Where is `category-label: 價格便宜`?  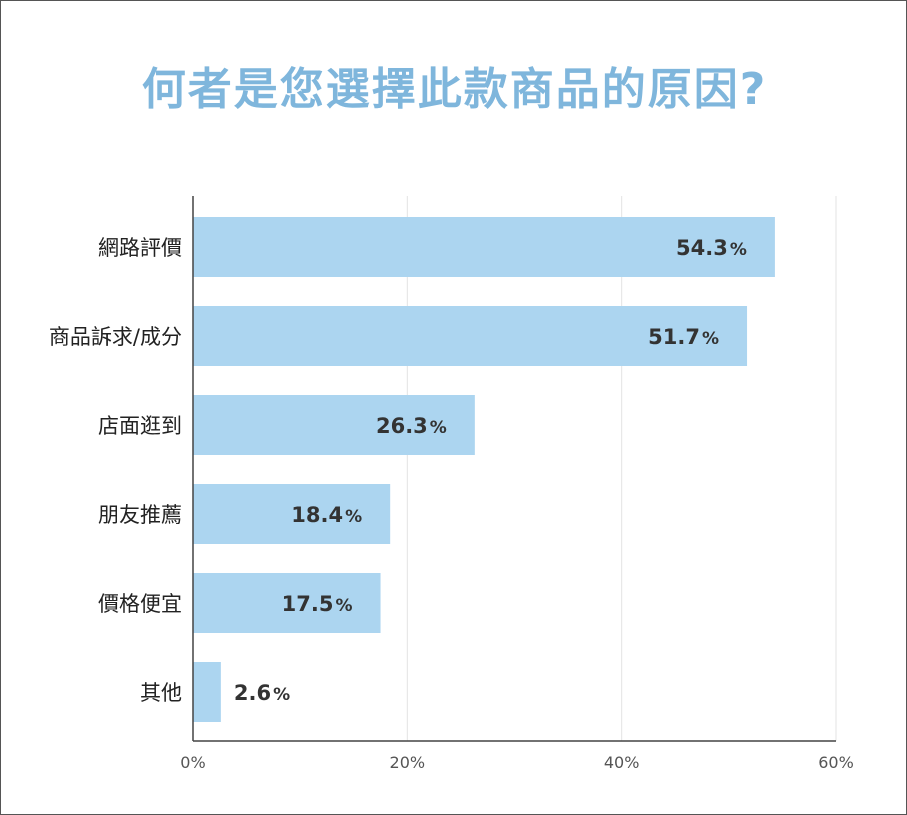
category-label: 價格便宜 is located at coordinates (140, 604).